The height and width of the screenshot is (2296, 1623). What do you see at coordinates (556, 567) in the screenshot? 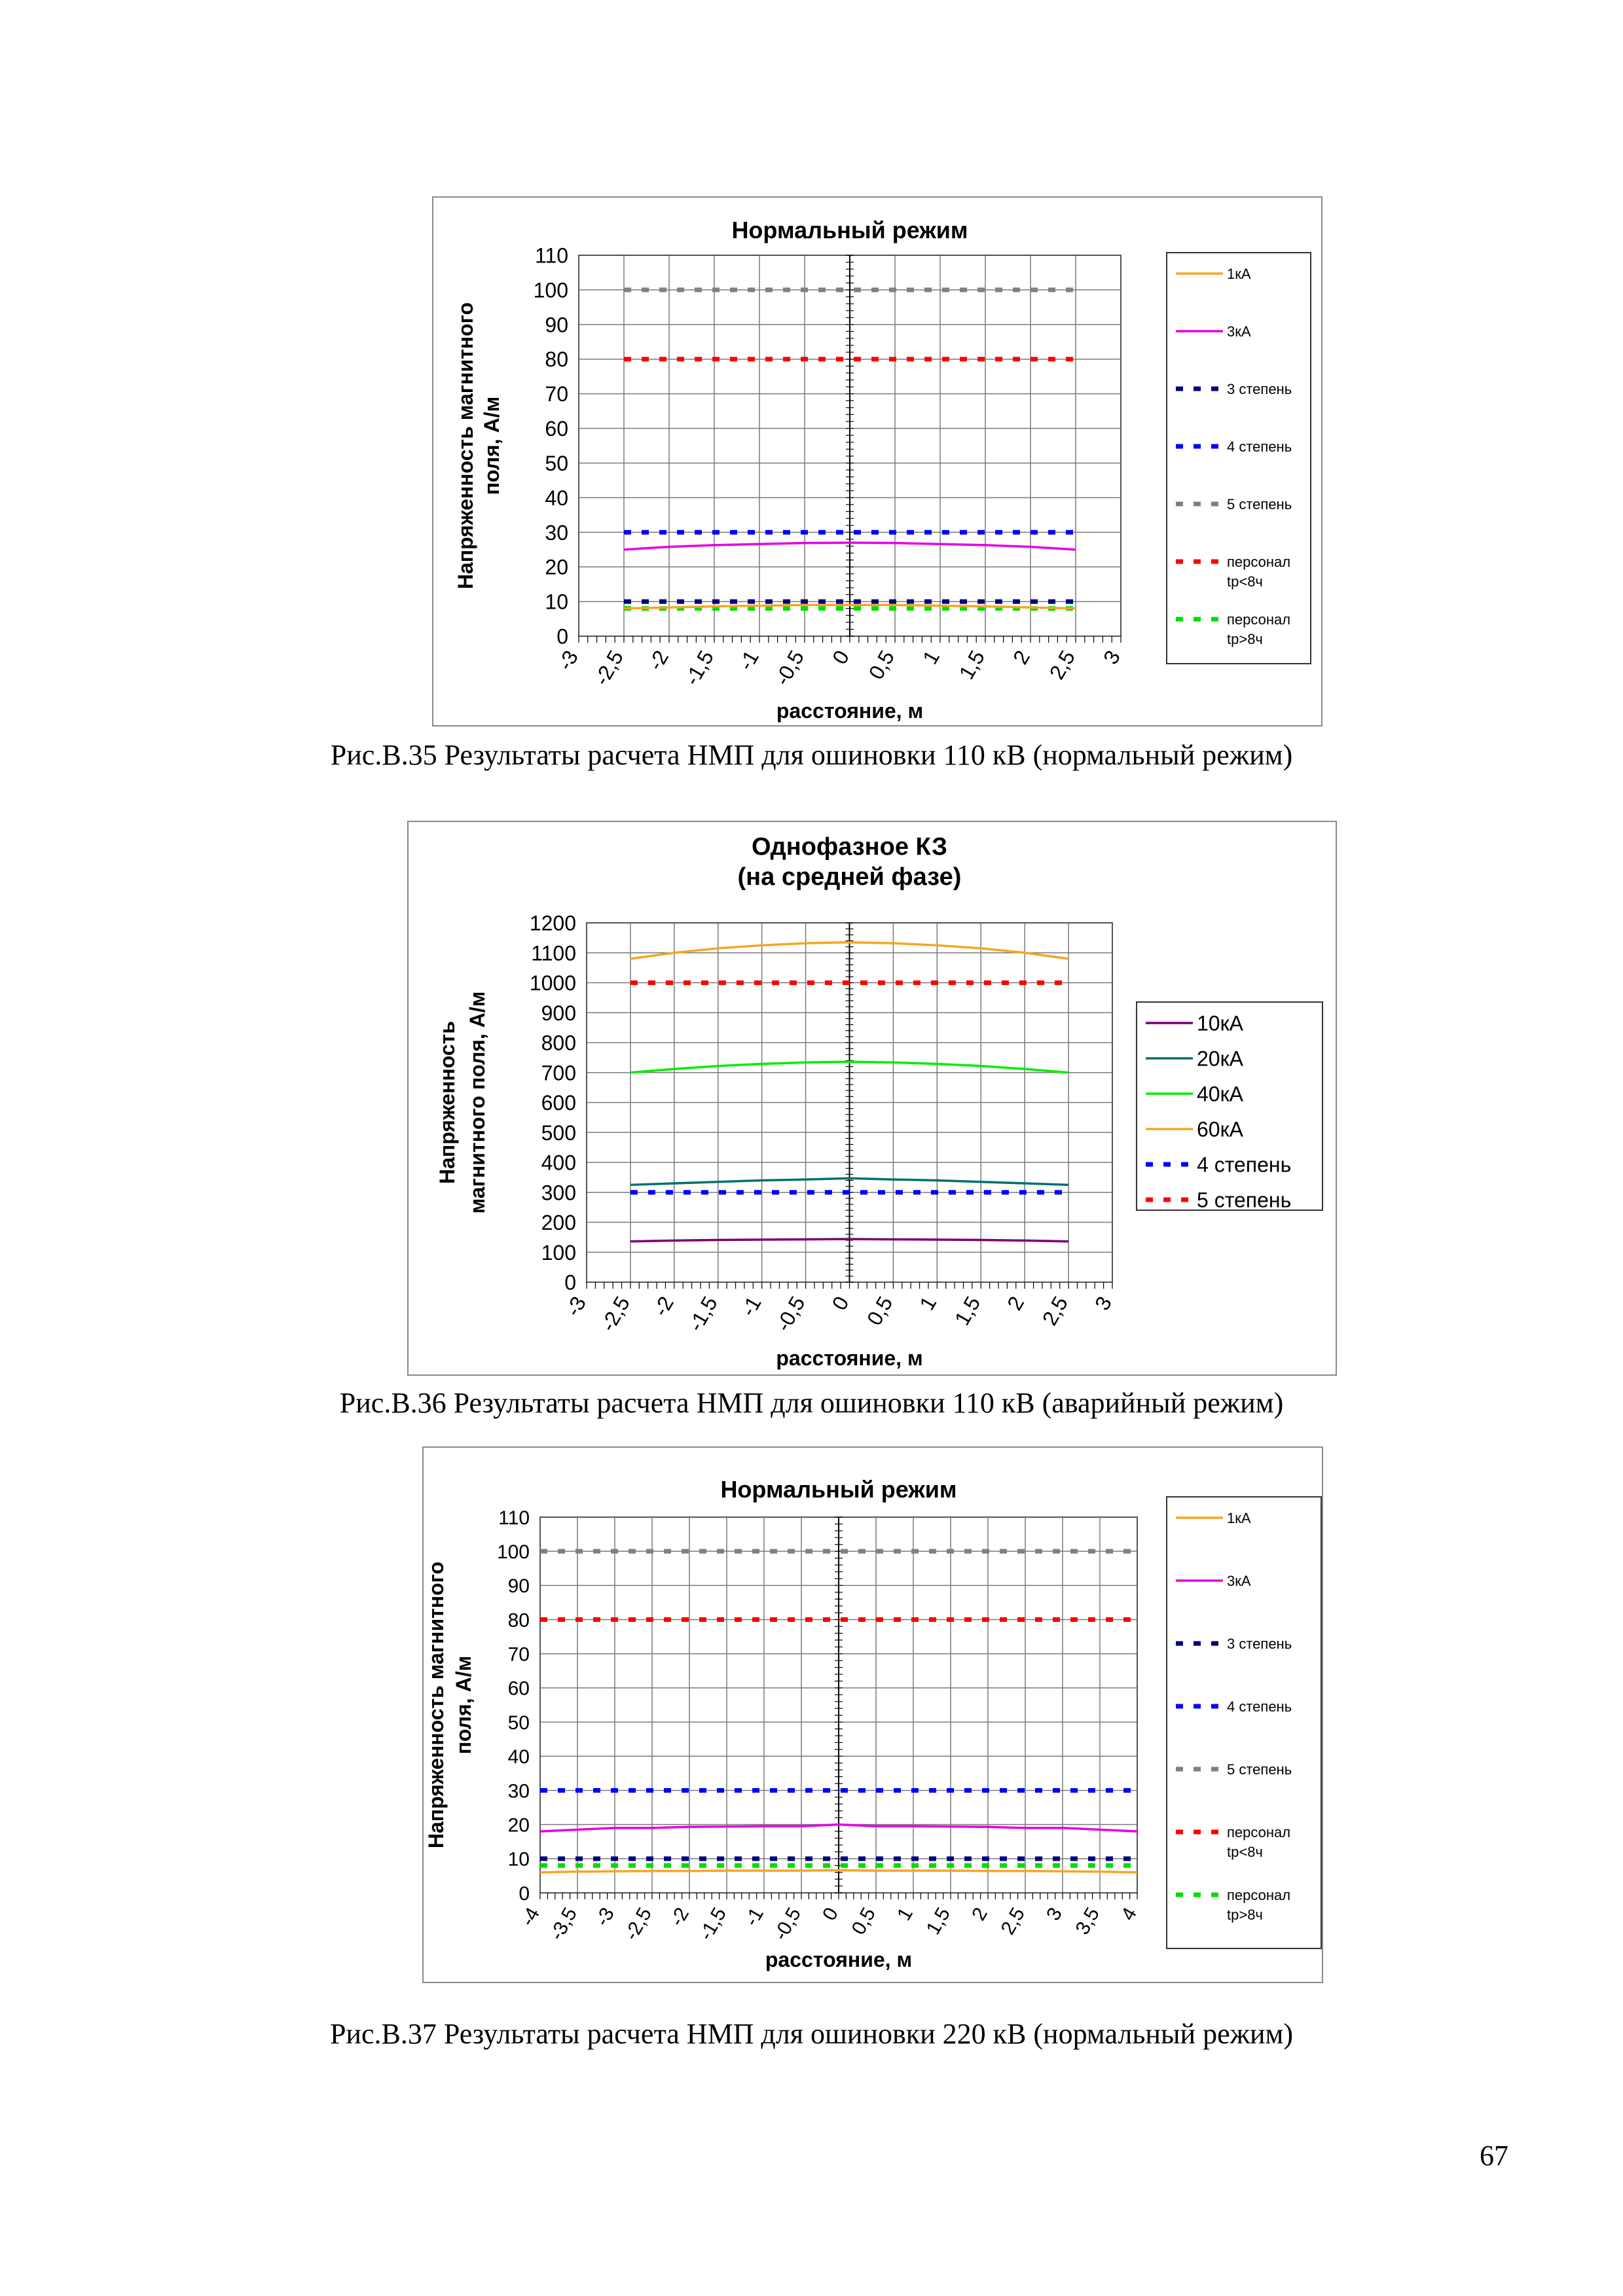
I see `chart-1-y-tick-label: 20` at bounding box center [556, 567].